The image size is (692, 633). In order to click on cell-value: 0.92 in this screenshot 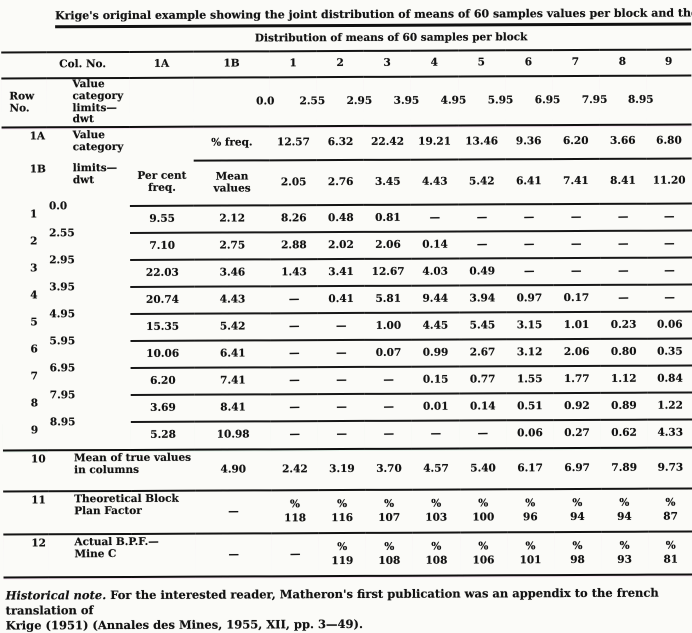, I will do `click(577, 406)`.